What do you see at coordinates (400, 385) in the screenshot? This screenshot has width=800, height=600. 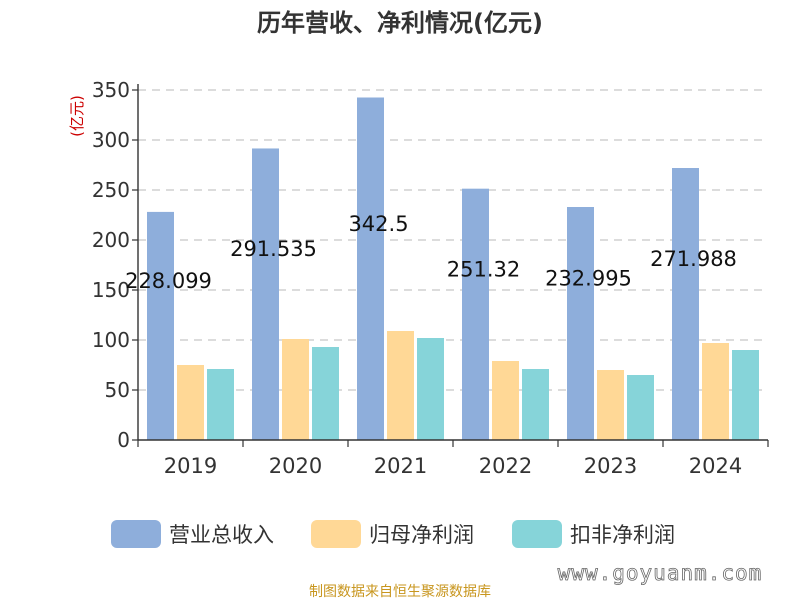 I see `bar-2021-s2` at bounding box center [400, 385].